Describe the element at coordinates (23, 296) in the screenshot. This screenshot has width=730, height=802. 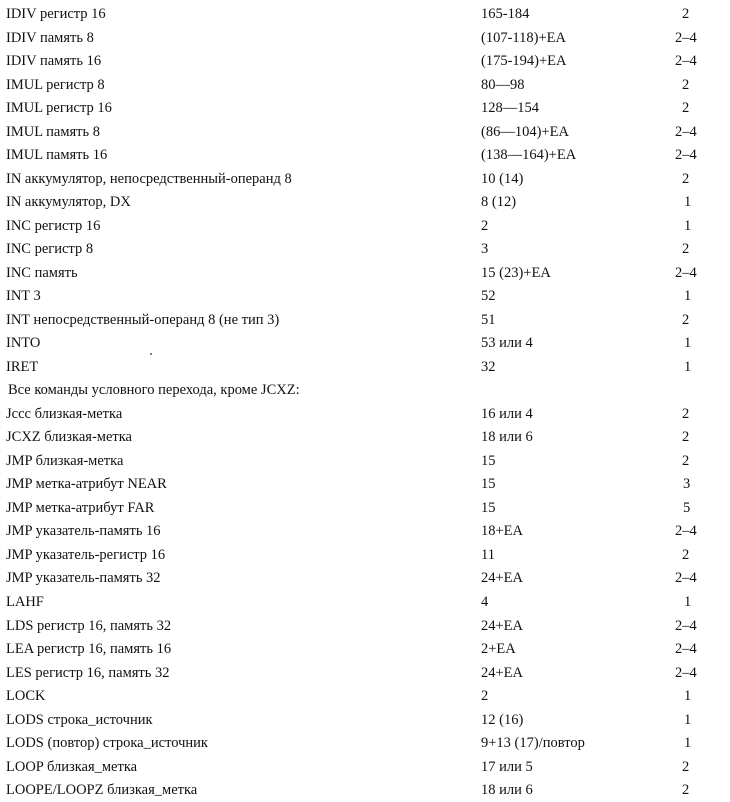
I see `instruction-cell: INT 3` at that location.